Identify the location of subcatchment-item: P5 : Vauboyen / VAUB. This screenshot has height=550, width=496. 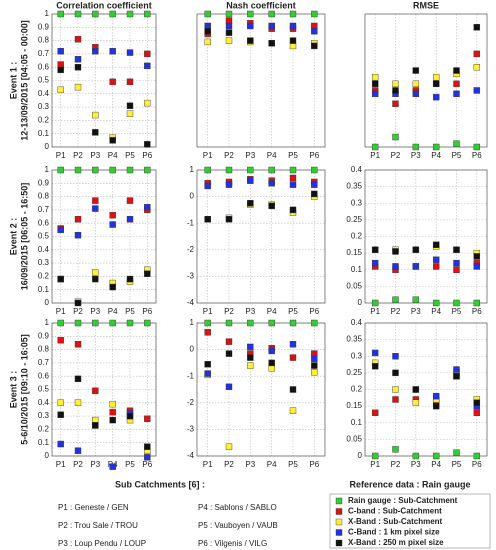
(238, 525).